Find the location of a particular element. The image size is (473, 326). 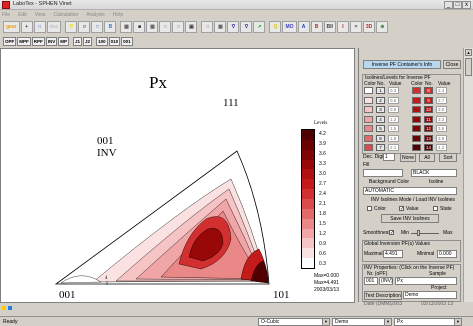

menu-analysis: Analysis is located at coordinates (95, 14).